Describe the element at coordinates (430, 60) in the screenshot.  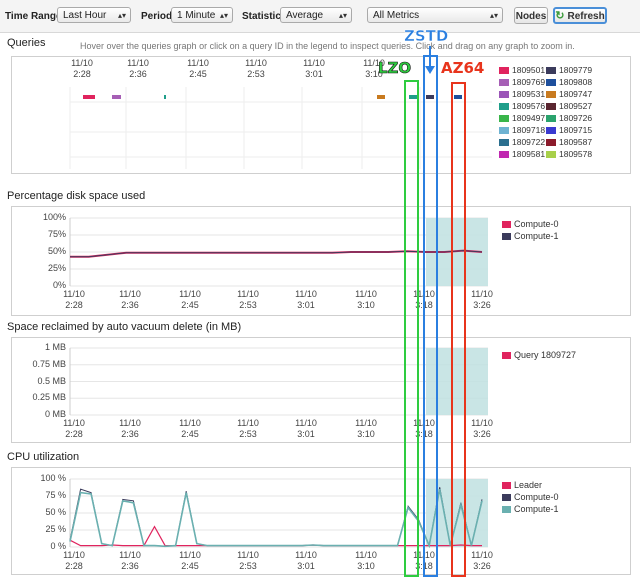
I see `zstd-arrow-icon` at that location.